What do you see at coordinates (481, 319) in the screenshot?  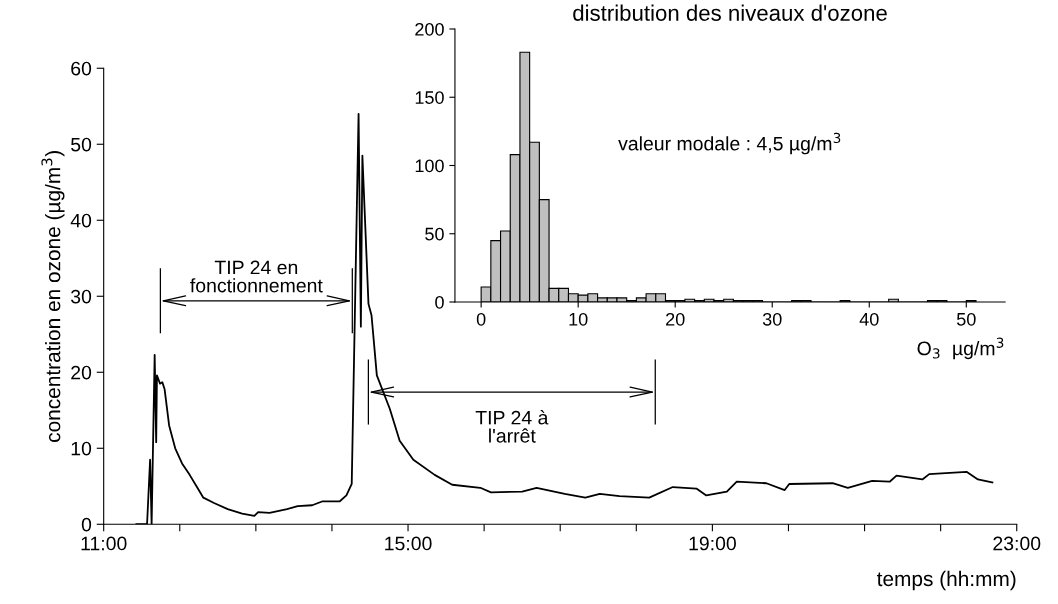 I see `x-tick-label: 0` at bounding box center [481, 319].